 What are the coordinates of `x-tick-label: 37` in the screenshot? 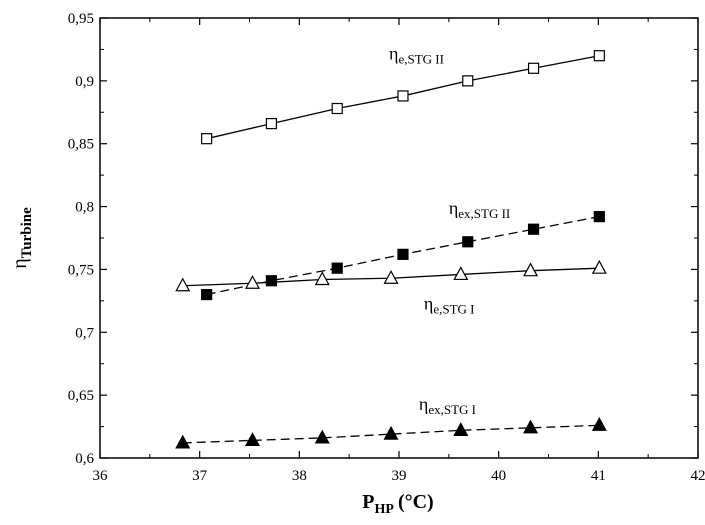 It's located at (200, 476).